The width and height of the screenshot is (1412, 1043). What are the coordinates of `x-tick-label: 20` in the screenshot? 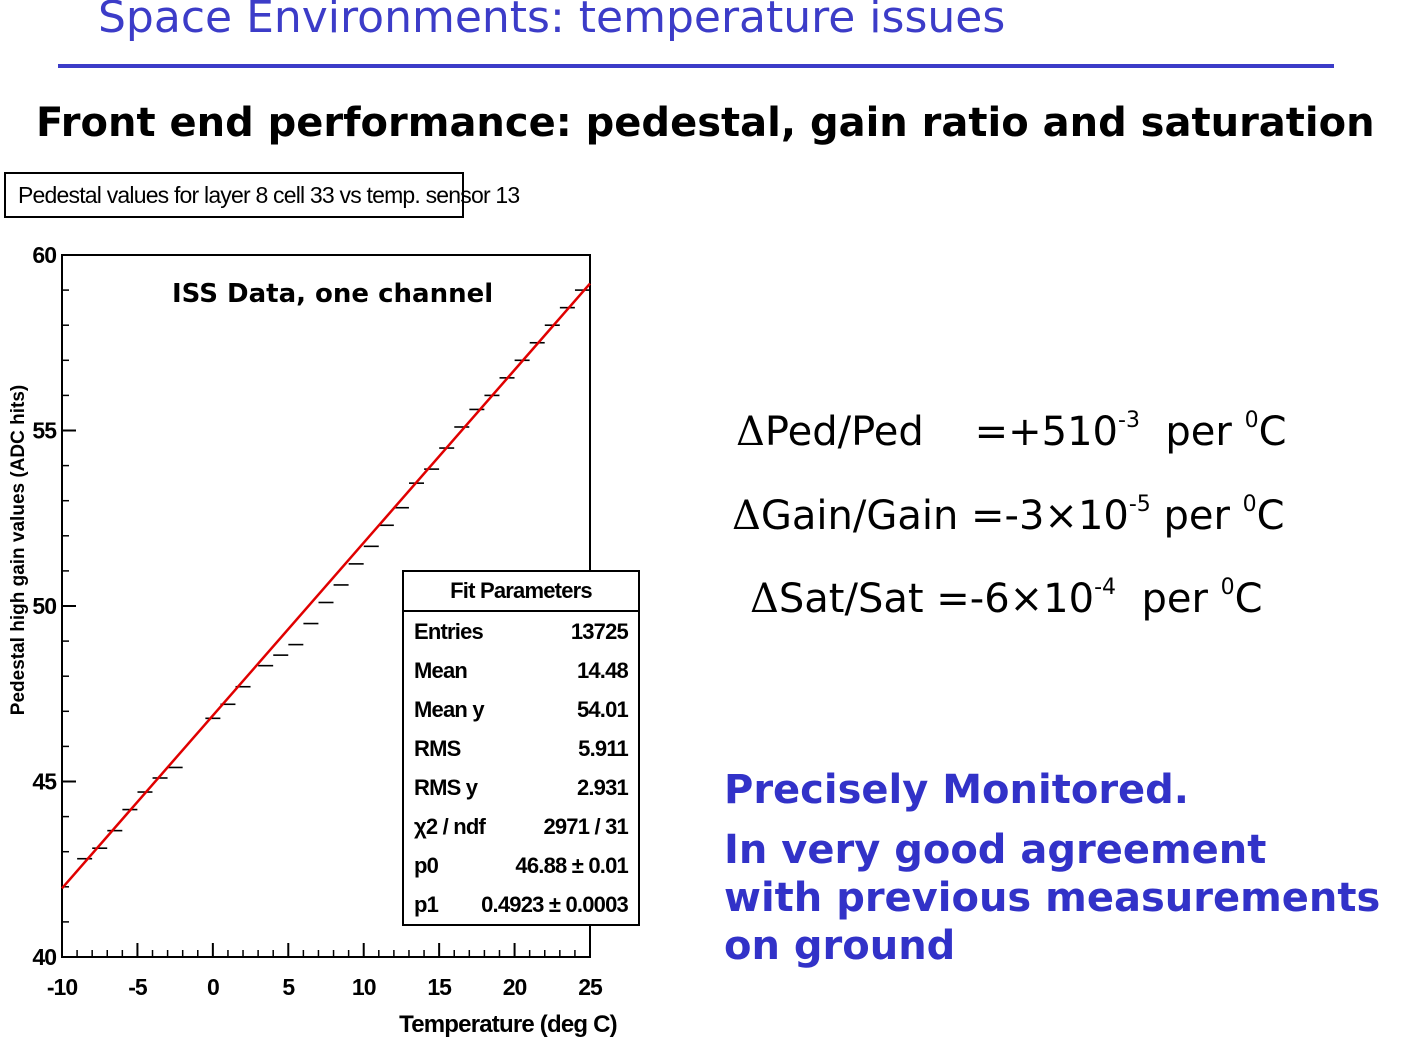 It's located at (515, 987).